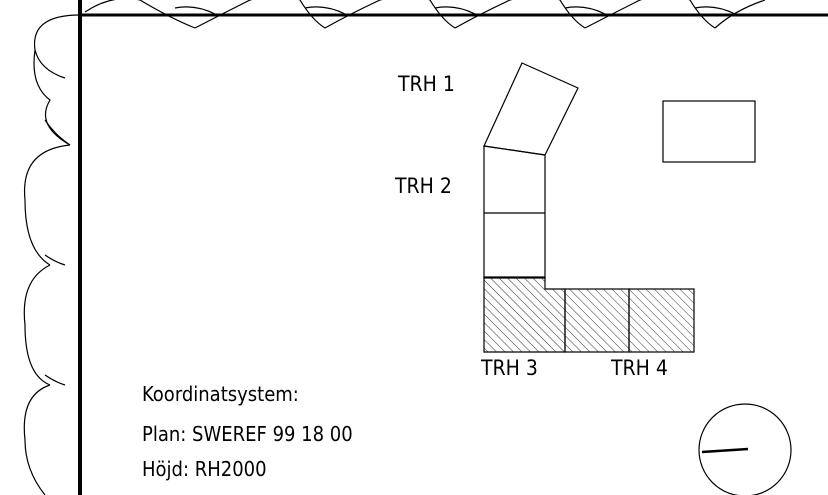  Describe the element at coordinates (52, 254) in the screenshot. I see `left-hedge` at that location.